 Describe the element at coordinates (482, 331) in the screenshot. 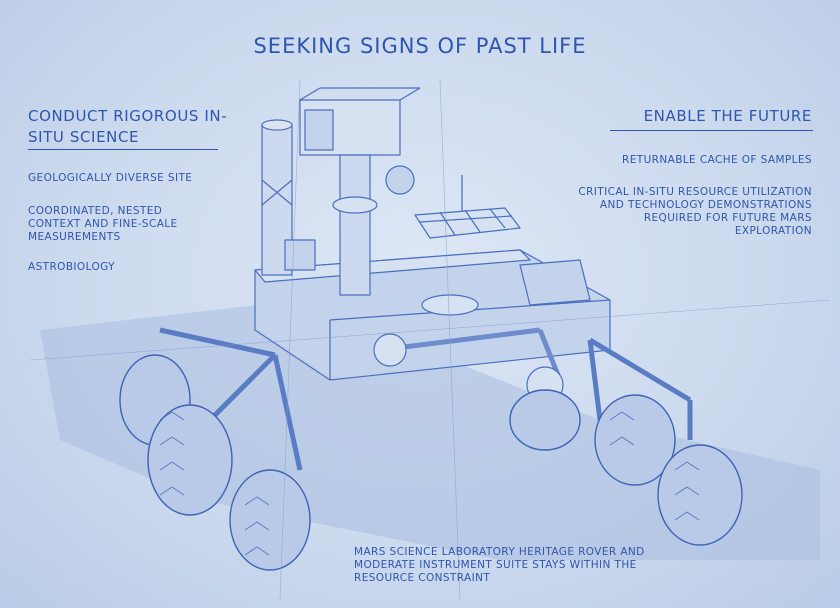

I see `rover-robotic-arm` at that location.